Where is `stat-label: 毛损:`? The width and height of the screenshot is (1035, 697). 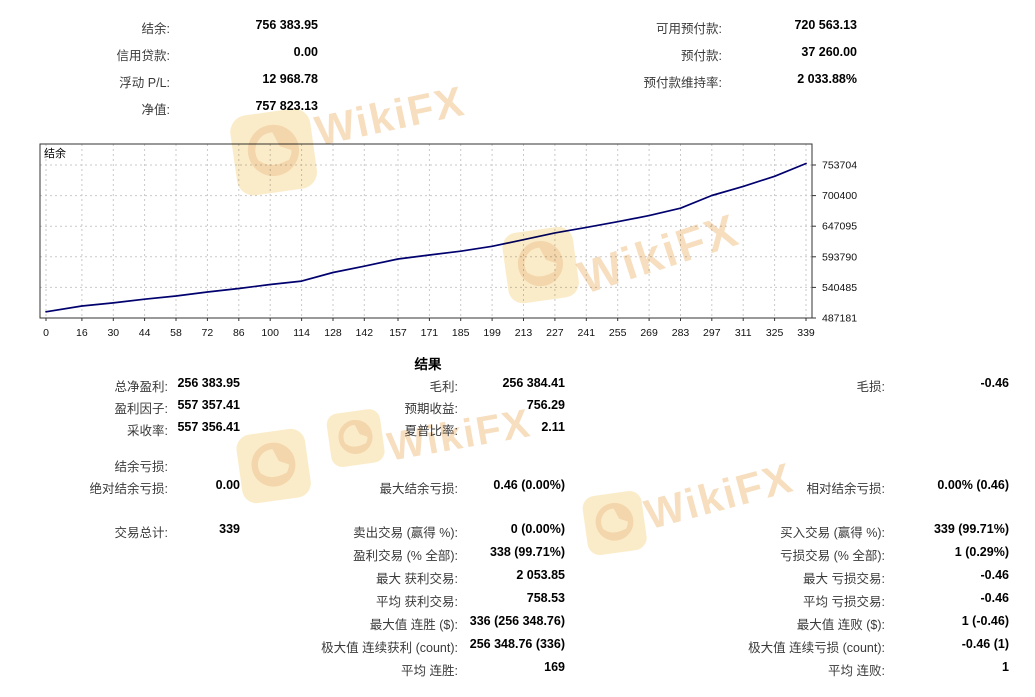 stat-label: 毛损: is located at coordinates (870, 387).